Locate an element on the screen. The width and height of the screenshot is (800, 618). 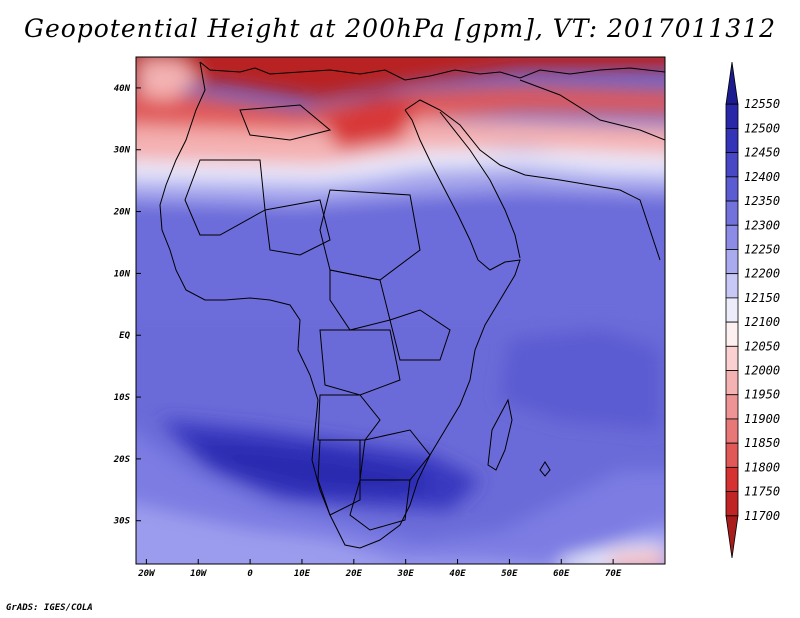
border-mideast is located at coordinates (592, 110).